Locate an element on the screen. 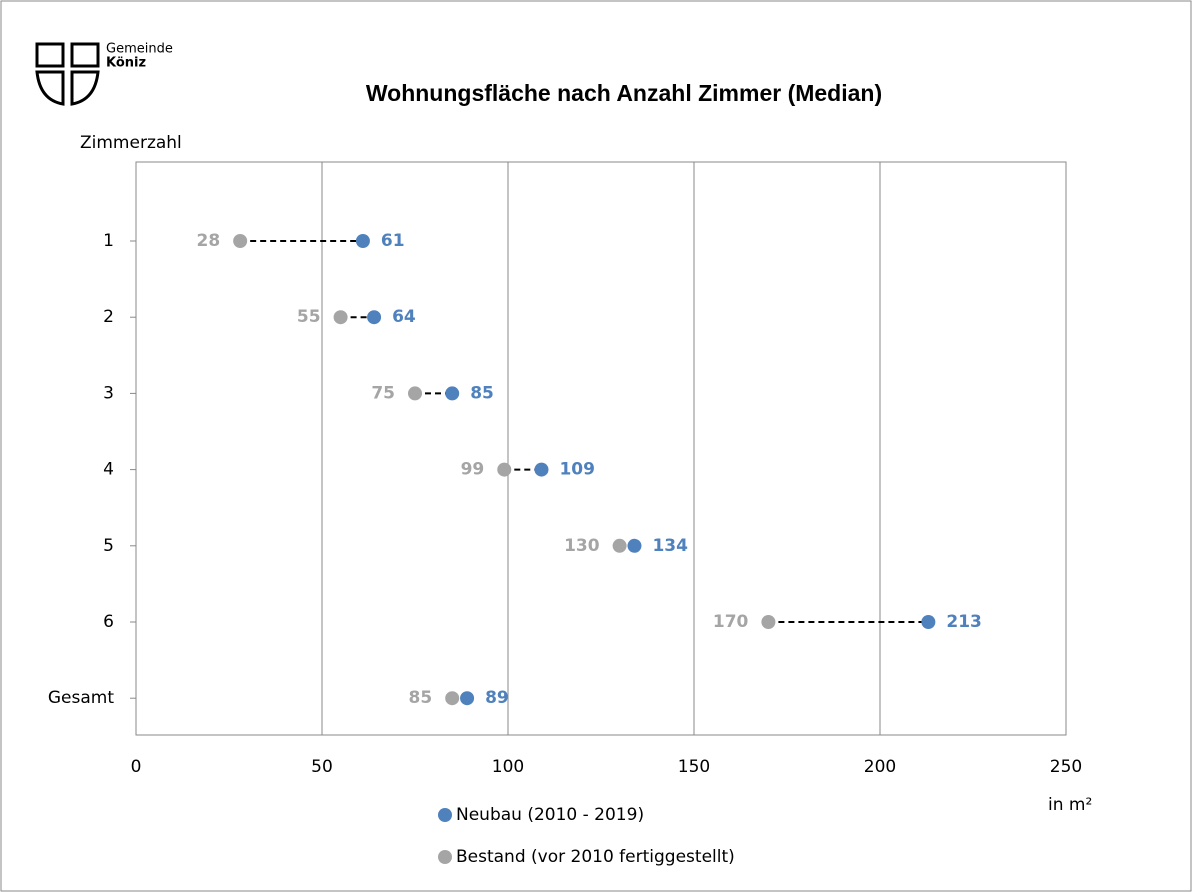 The width and height of the screenshot is (1192, 892). data-label: 213 is located at coordinates (964, 622).